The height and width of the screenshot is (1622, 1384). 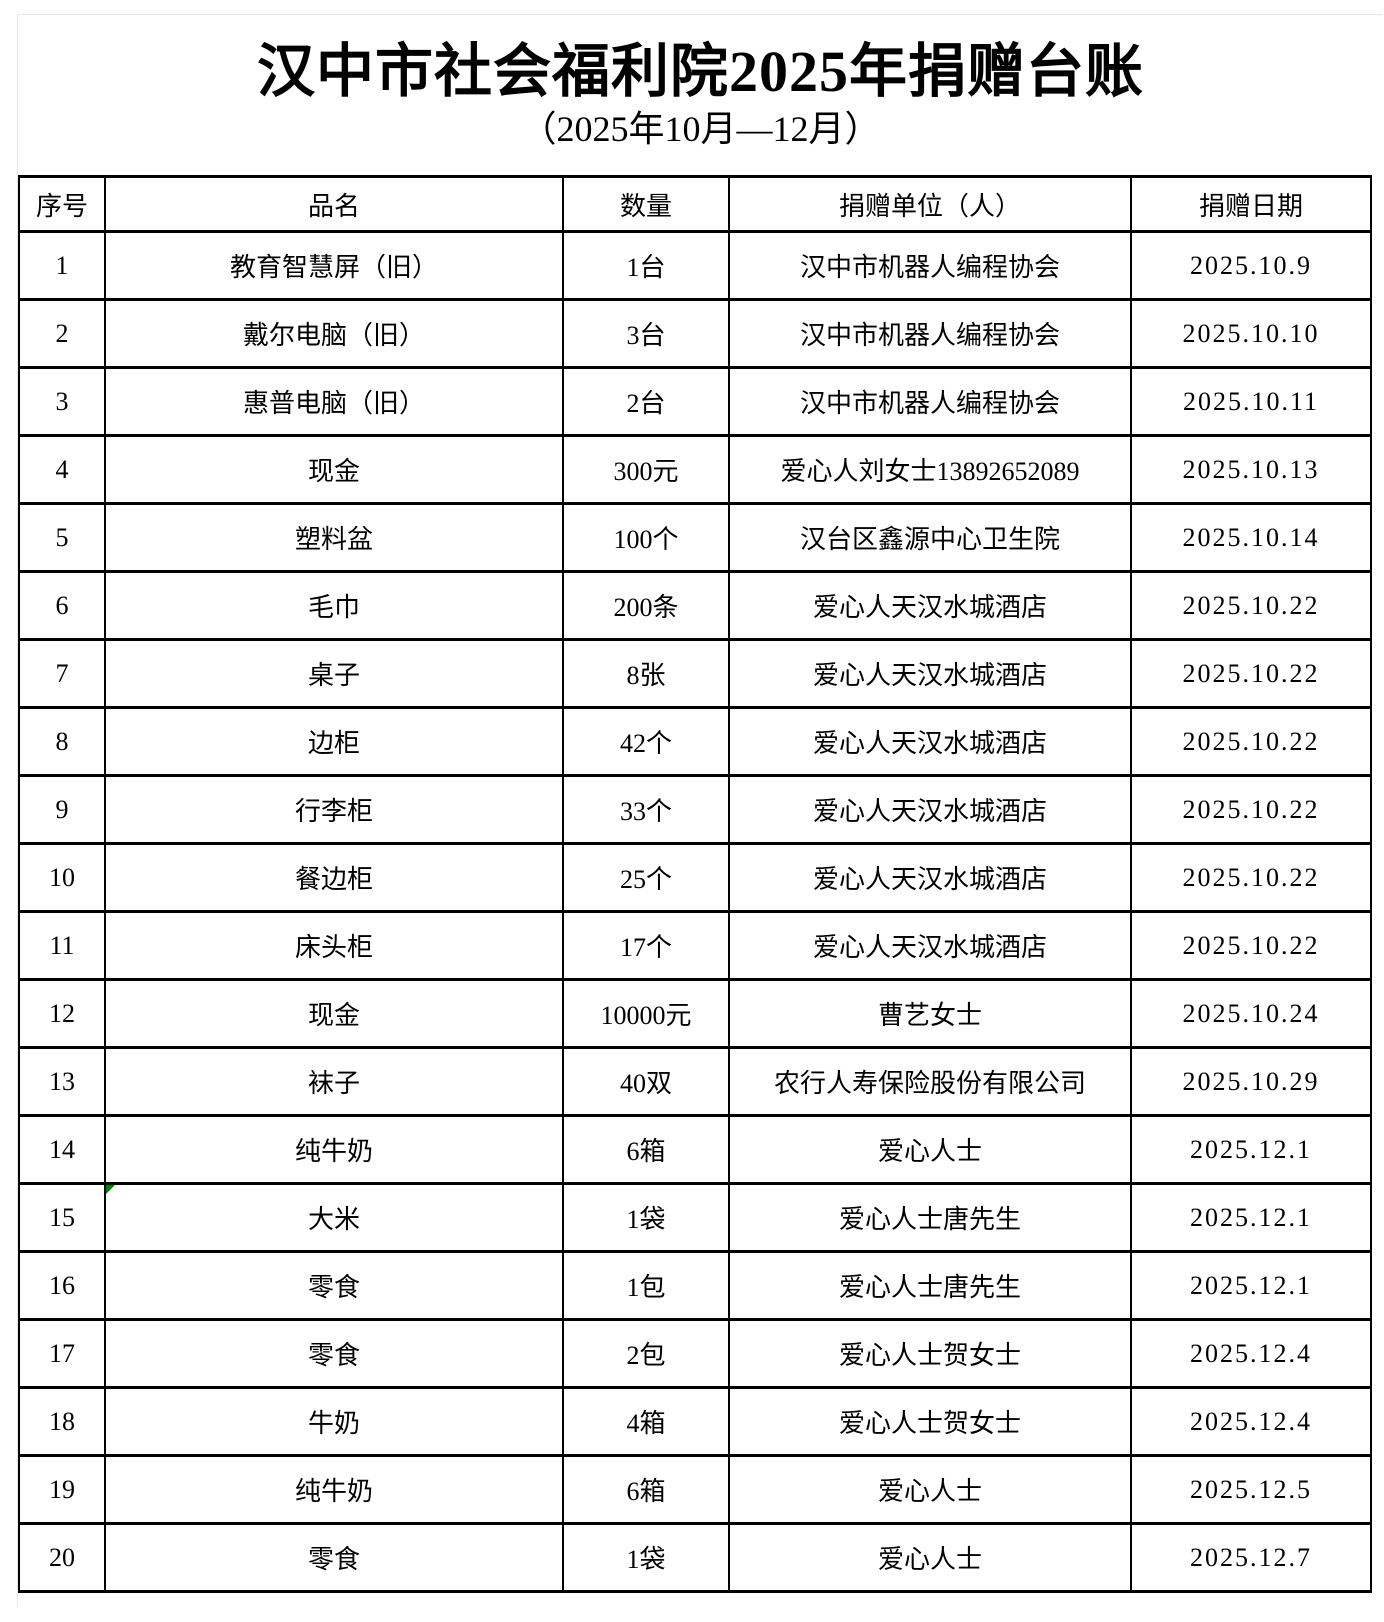 What do you see at coordinates (334, 1013) in the screenshot?
I see `item-name-cell: 现金` at bounding box center [334, 1013].